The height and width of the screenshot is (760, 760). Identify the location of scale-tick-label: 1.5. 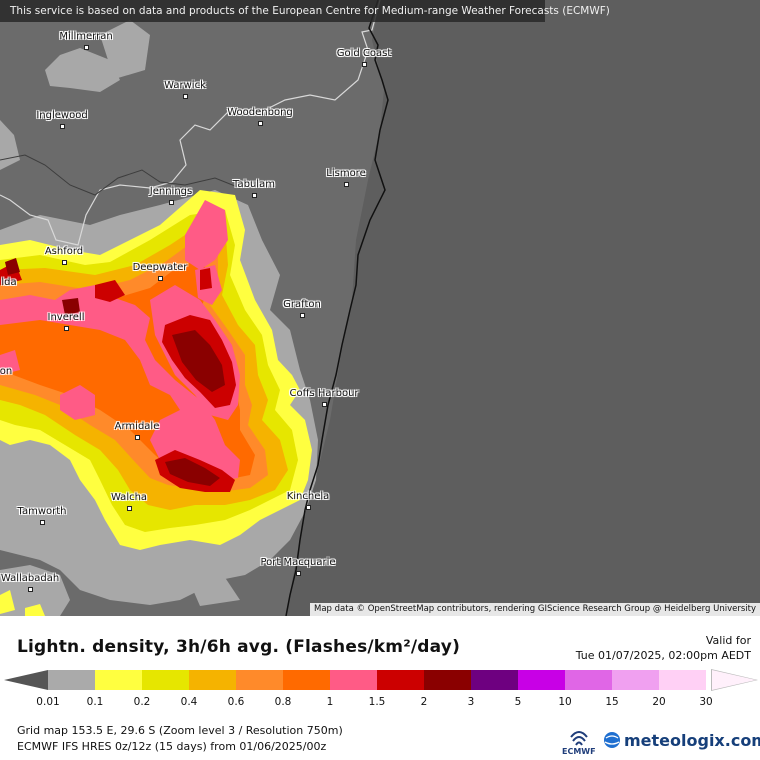
(377, 702).